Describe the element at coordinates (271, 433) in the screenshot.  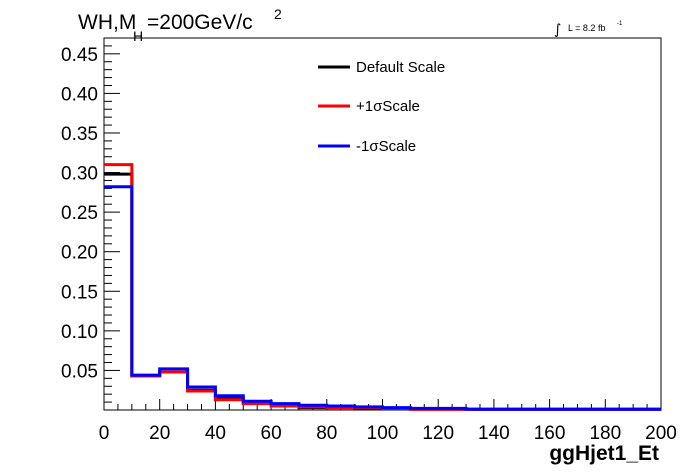
I see `x-tick-label: 60` at that location.